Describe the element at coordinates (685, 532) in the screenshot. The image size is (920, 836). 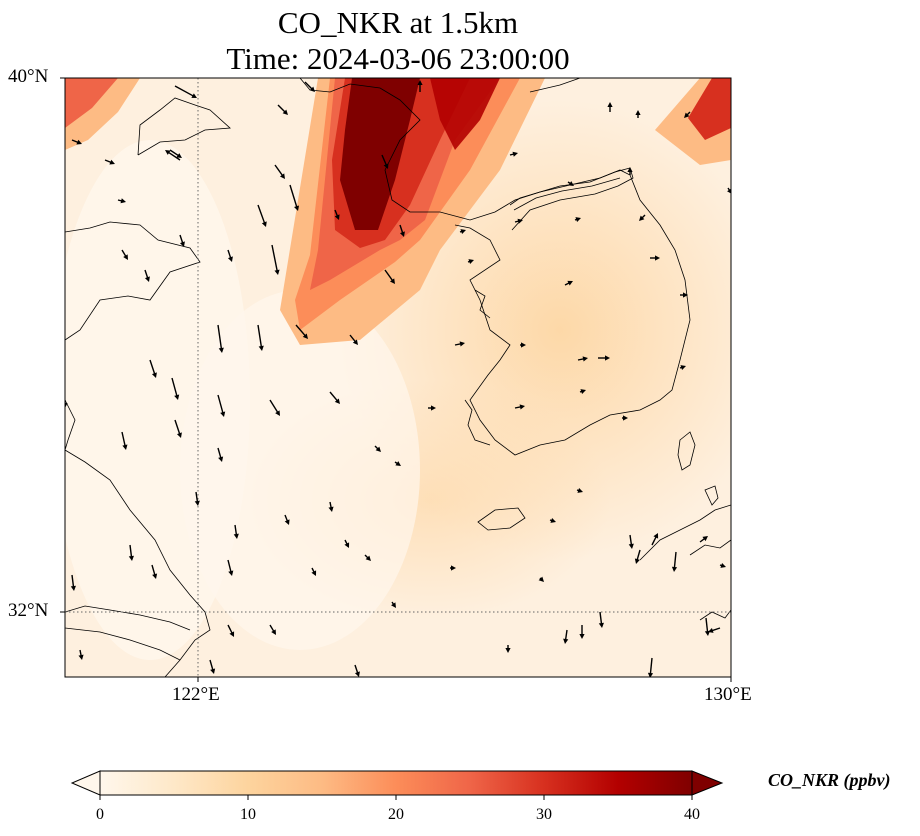
I see `coast-kyushu` at that location.